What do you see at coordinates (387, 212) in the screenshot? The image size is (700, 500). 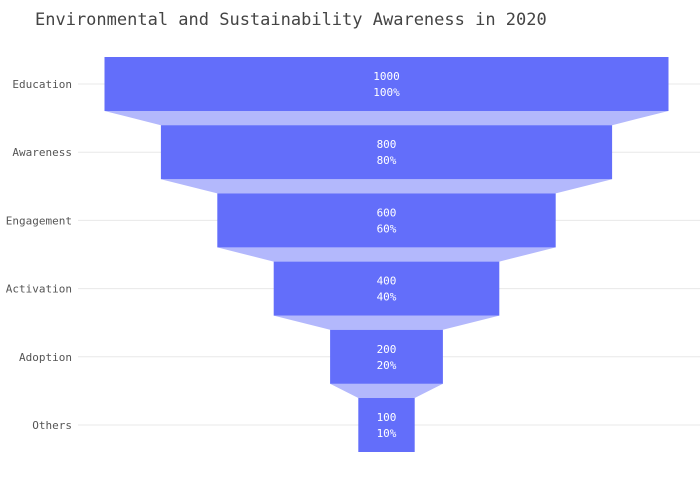 I see `value-label-engagement: 600` at bounding box center [387, 212].